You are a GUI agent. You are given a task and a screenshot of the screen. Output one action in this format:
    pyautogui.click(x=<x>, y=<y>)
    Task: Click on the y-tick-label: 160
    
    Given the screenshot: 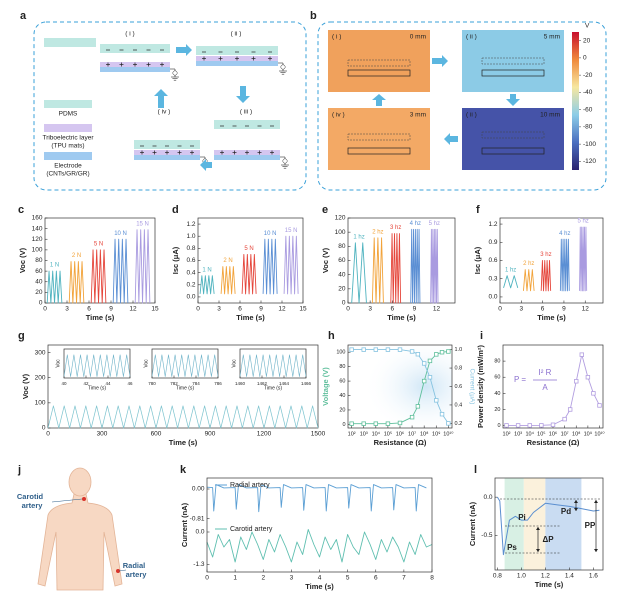 What is the action you would take?
    pyautogui.click(x=37, y=218)
    